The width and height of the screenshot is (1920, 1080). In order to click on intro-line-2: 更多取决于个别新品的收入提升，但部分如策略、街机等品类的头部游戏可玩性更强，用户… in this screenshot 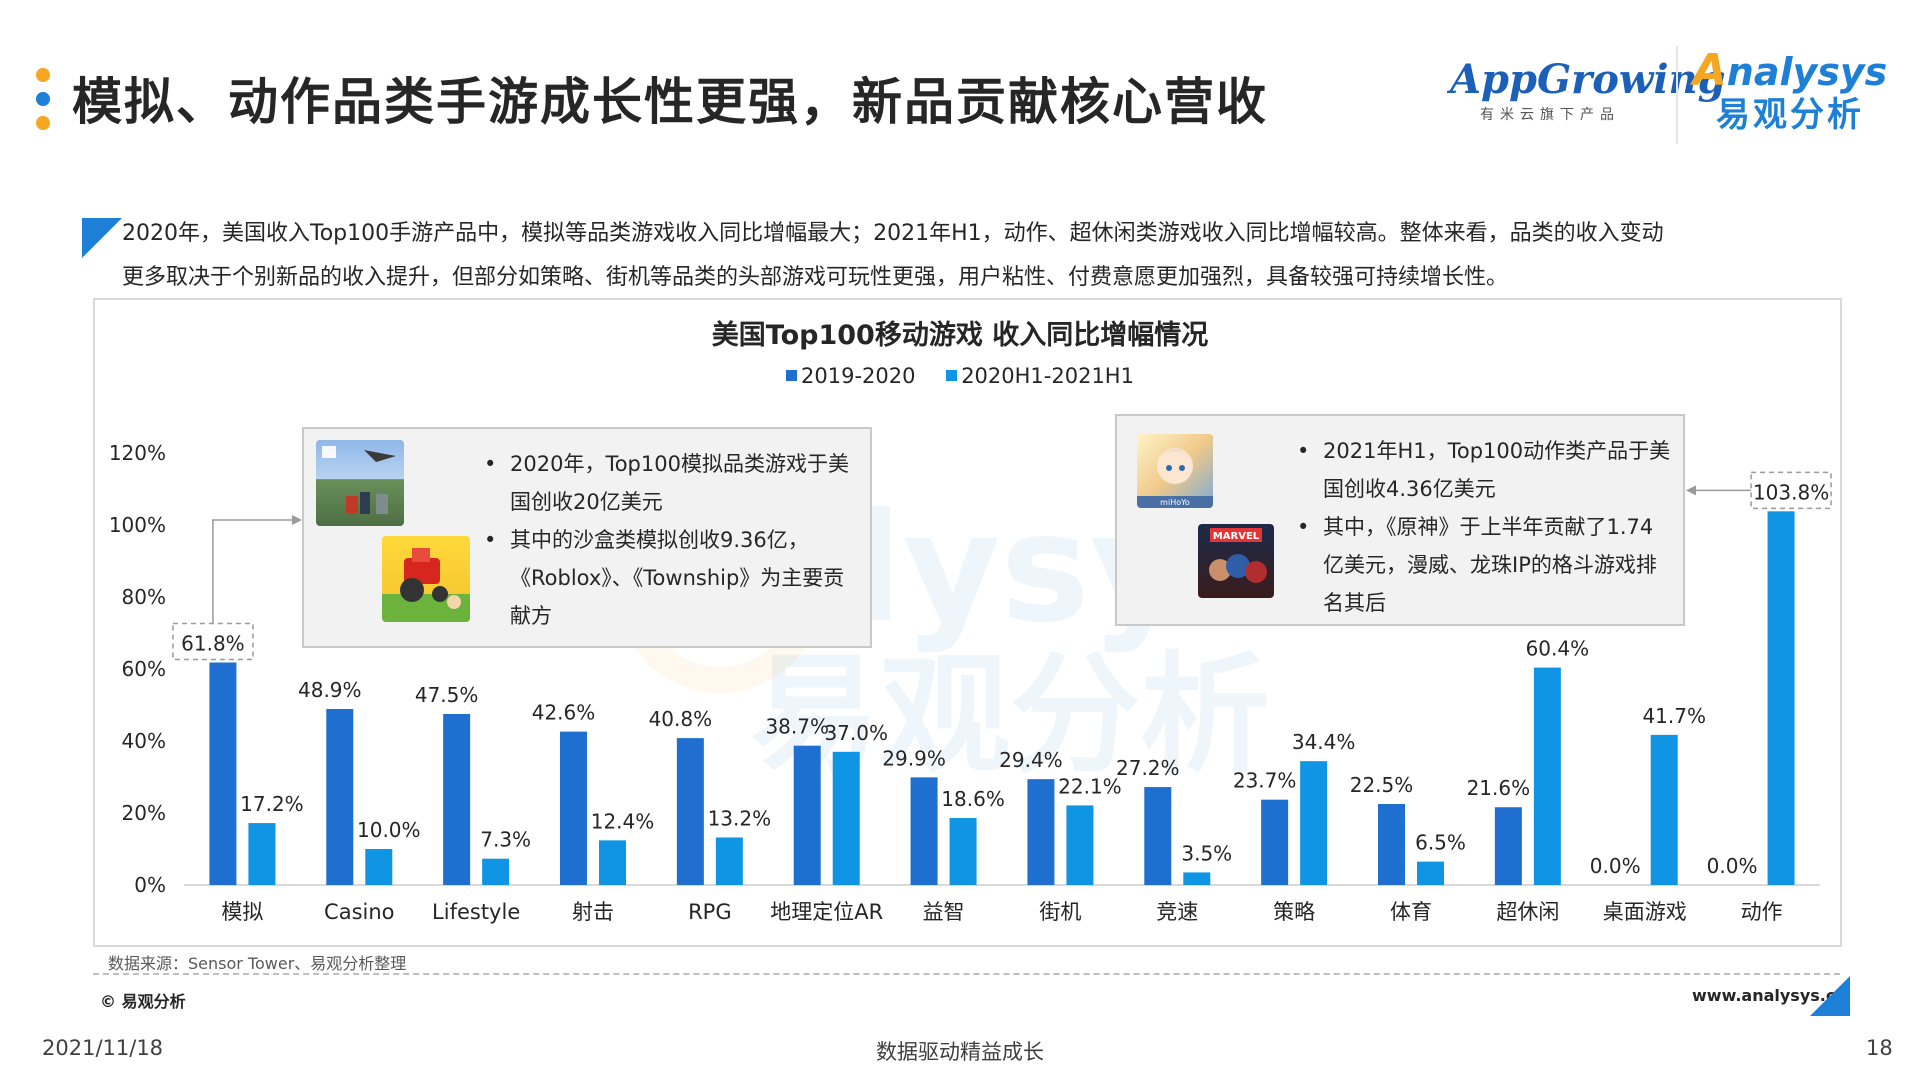, I will do `click(815, 277)`.